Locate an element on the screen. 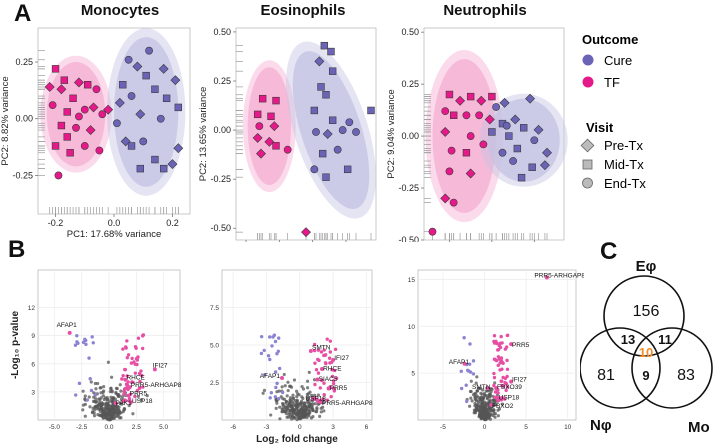 This screenshot has height=448, width=720. gene-label: AFAP1 is located at coordinates (270, 376).